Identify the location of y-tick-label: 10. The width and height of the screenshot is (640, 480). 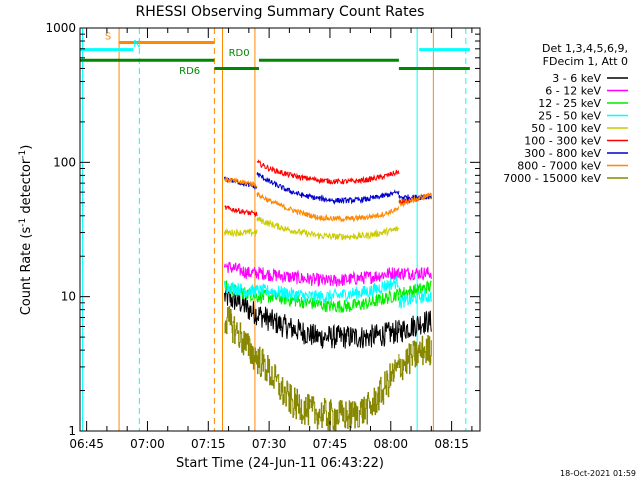
(68, 297).